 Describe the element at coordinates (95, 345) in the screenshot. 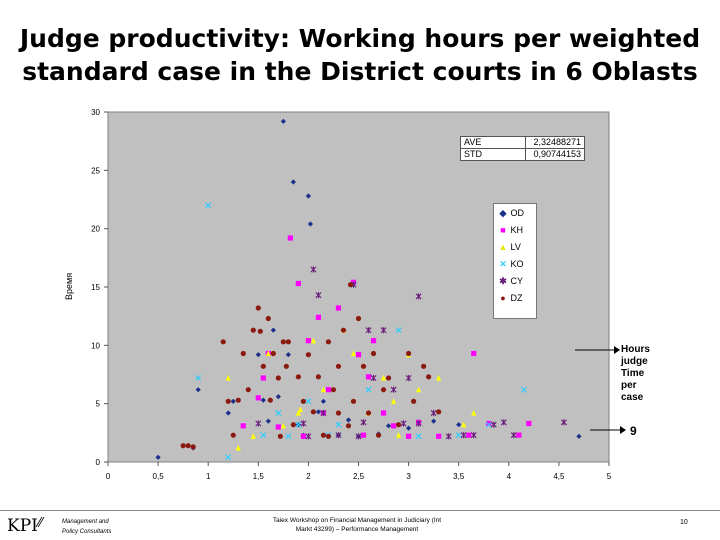

I see `y-tick-label: 10` at that location.